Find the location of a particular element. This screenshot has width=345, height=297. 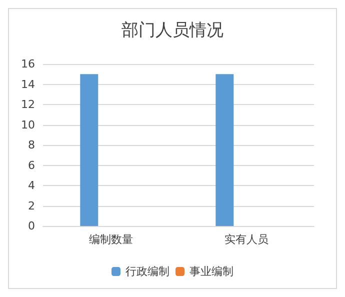

y-tick-label: 0 is located at coordinates (31, 226).